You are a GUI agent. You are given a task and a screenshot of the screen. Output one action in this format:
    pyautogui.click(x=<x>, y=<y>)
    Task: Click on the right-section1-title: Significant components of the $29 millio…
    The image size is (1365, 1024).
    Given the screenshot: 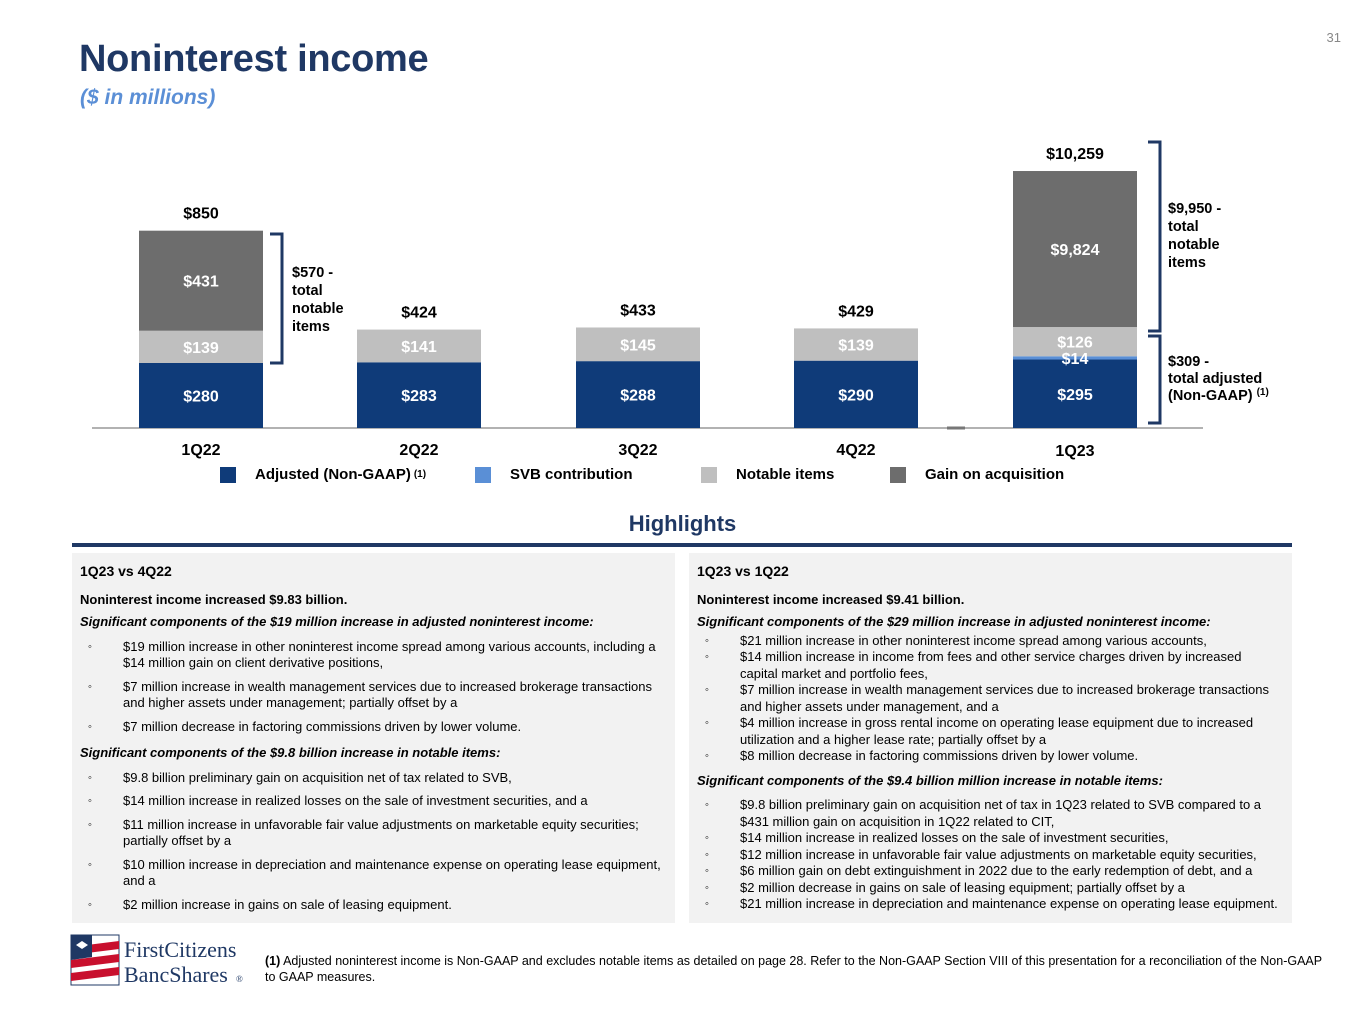 What is the action you would take?
    pyautogui.click(x=954, y=621)
    